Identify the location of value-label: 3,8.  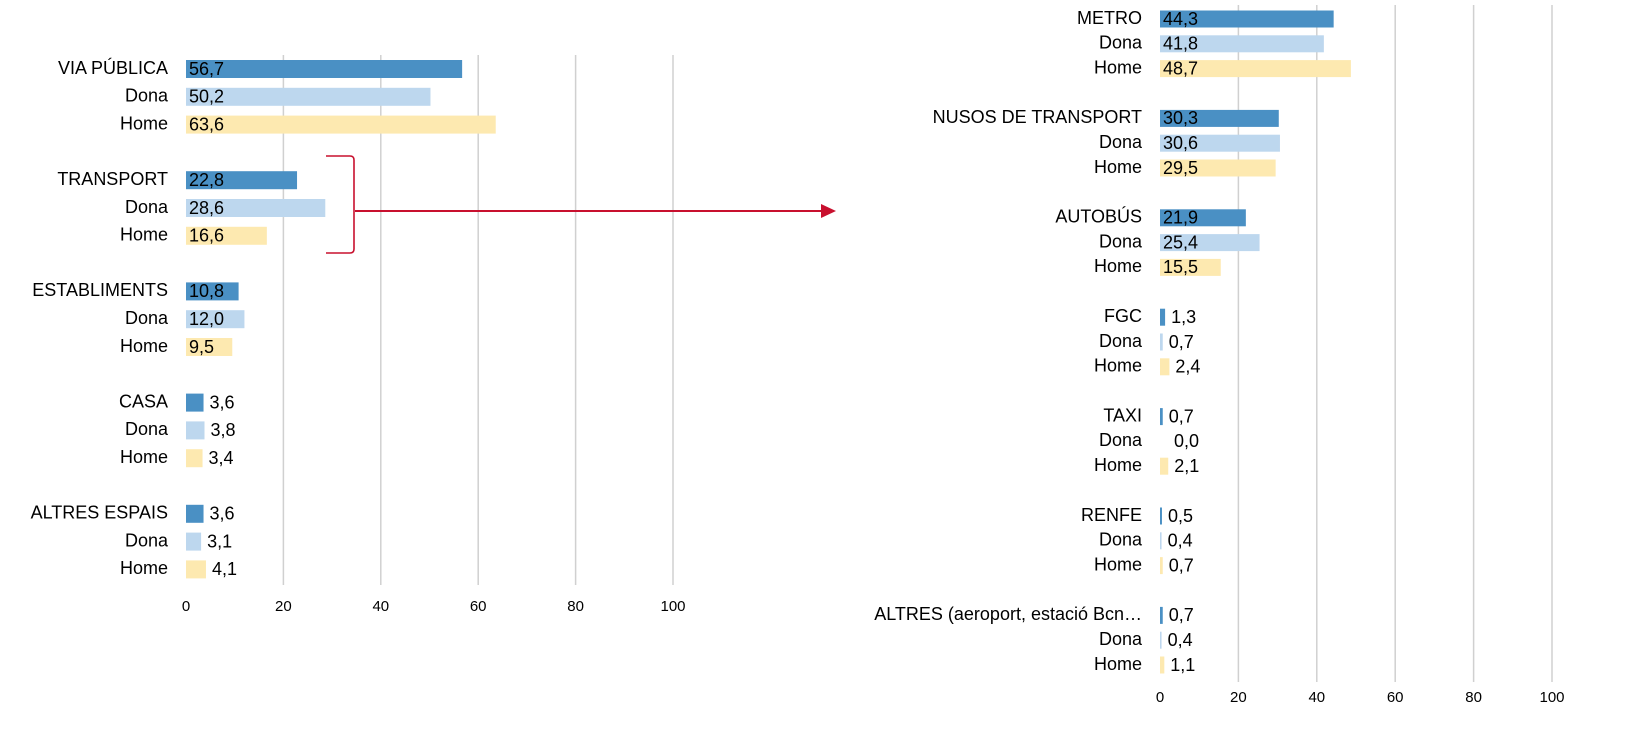
(223, 430).